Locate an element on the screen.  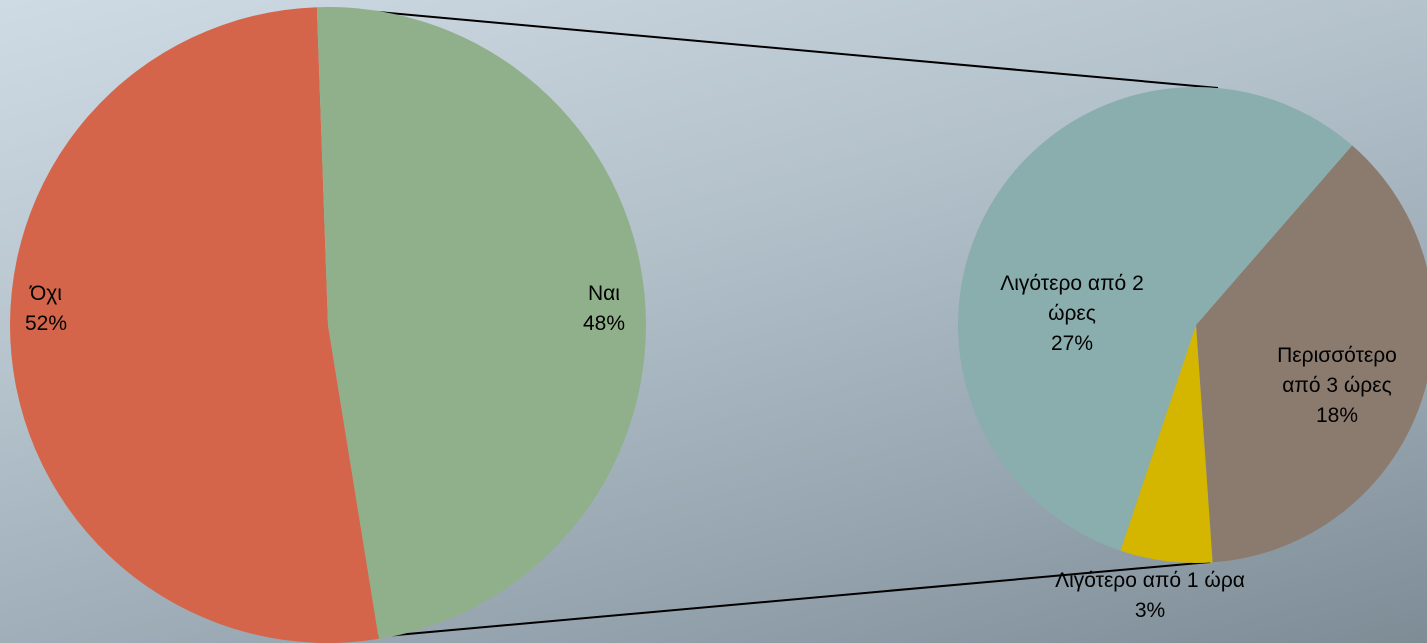
label-περισσότερο-από-3-ώρες: Περισσότερο από 3 ώρες 18% is located at coordinates (1337, 385).